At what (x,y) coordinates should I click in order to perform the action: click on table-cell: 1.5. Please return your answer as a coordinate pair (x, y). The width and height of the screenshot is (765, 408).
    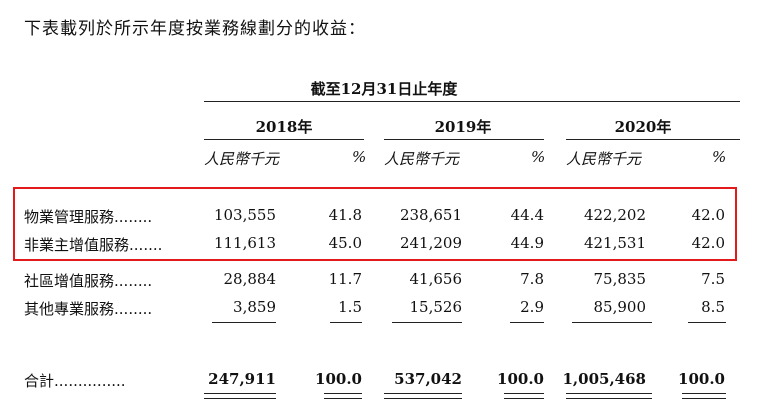
    Looking at the image, I should click on (350, 307).